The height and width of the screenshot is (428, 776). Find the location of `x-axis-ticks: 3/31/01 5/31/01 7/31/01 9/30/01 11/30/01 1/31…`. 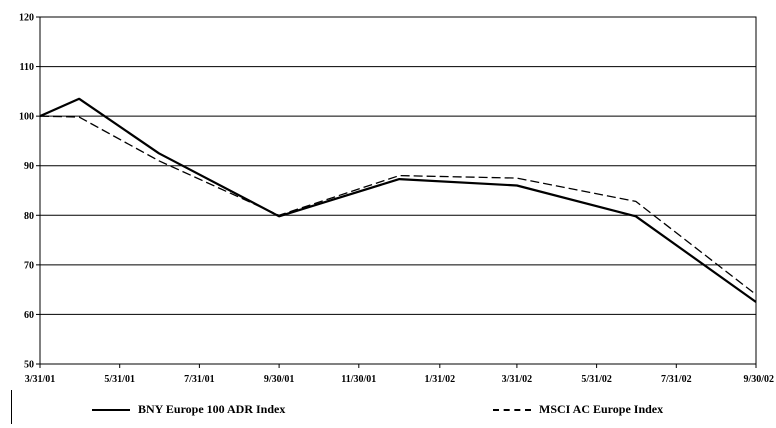

x-axis-ticks: 3/31/01 5/31/01 7/31/01 9/30/01 11/30/01 1/31… is located at coordinates (399, 374).